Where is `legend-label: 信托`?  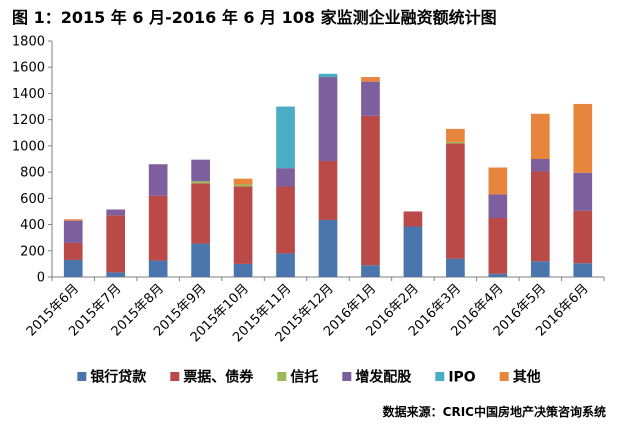 legend-label: 信托 is located at coordinates (304, 377).